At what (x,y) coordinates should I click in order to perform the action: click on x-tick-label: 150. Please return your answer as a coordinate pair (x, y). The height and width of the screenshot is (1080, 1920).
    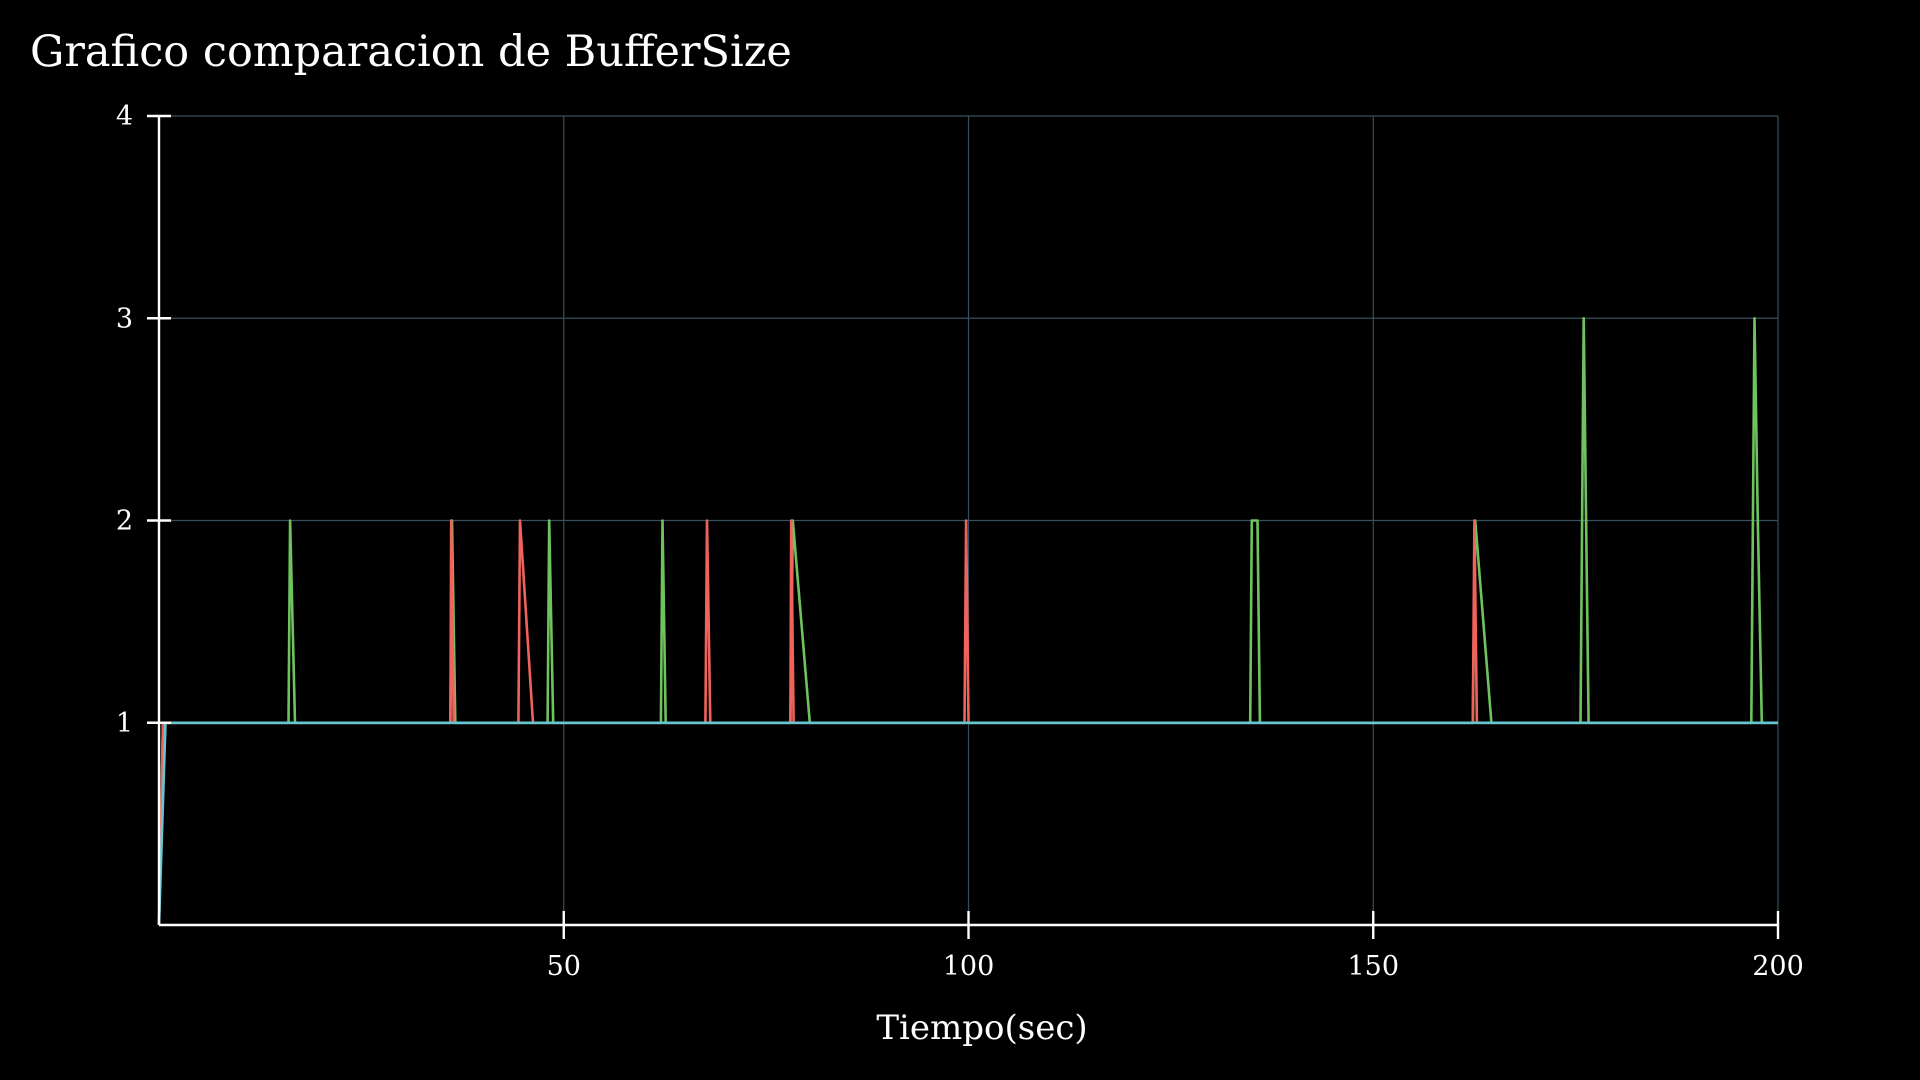
    Looking at the image, I should click on (1373, 966).